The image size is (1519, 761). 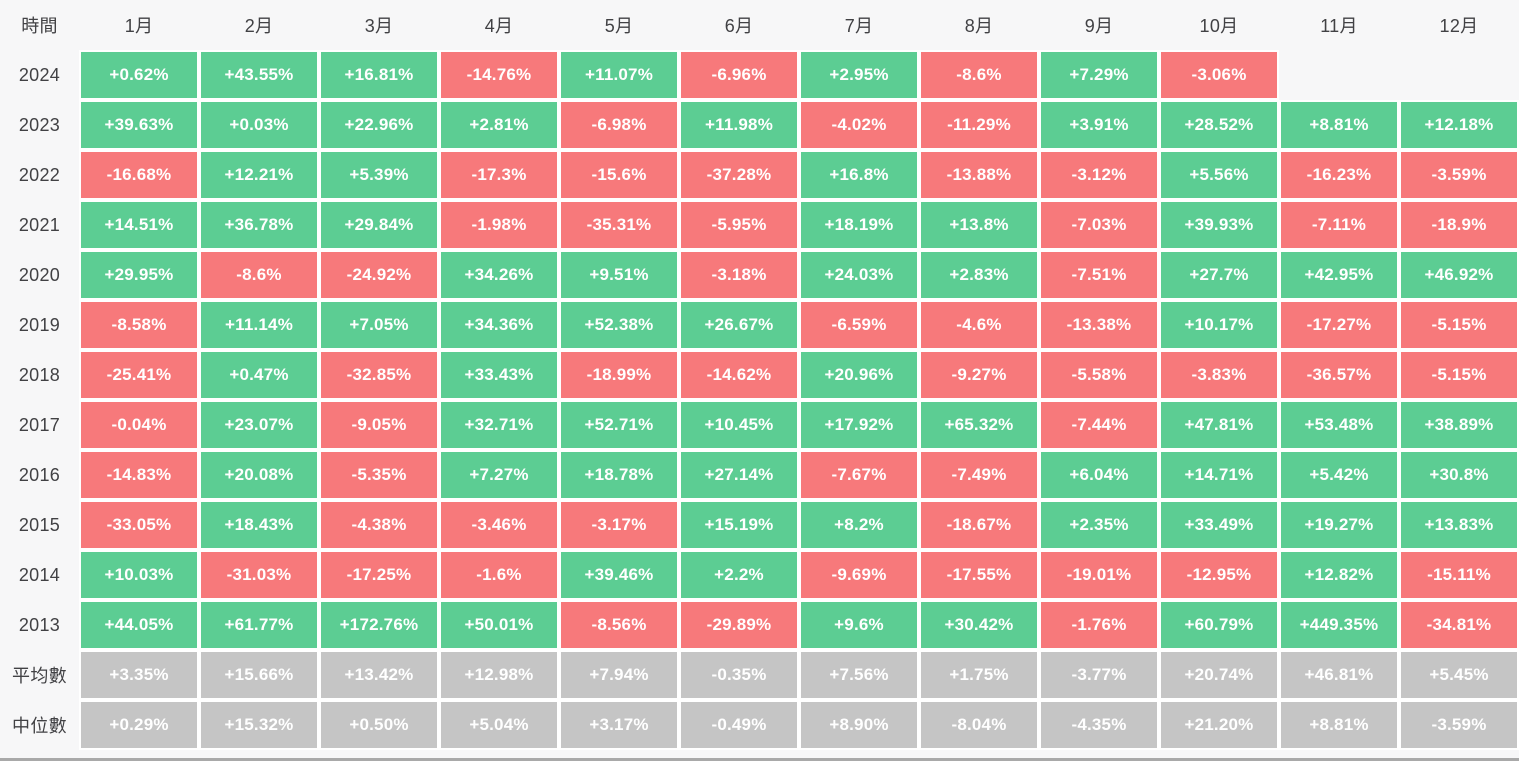 What do you see at coordinates (1099, 175) in the screenshot?
I see `return-cell: -3.12%` at bounding box center [1099, 175].